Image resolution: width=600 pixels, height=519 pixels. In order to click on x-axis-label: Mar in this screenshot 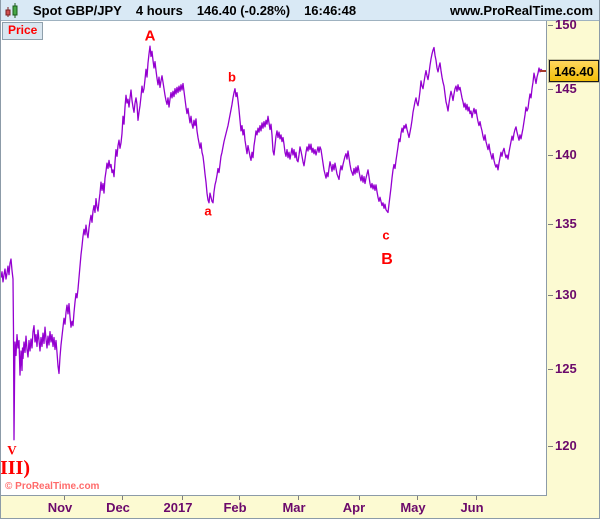, I will do `click(294, 507)`.